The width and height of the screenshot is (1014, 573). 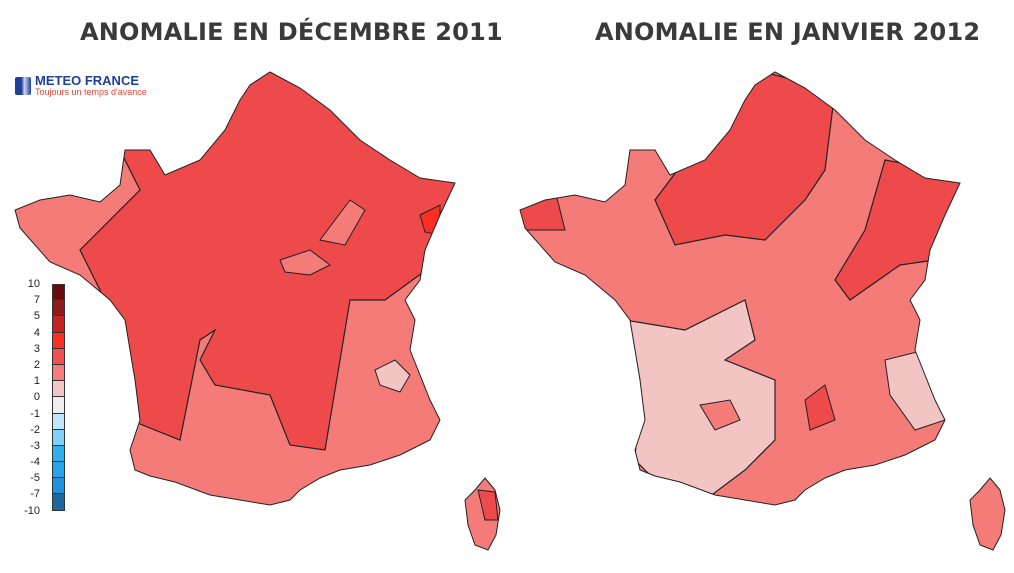 What do you see at coordinates (35, 413) in the screenshot?
I see `legend-label: -1` at bounding box center [35, 413].